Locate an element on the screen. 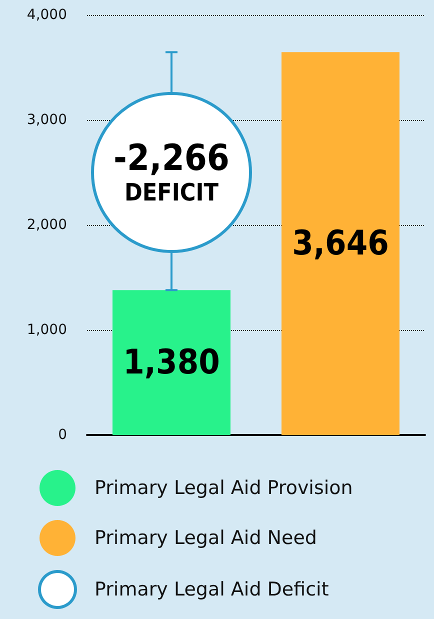 Image resolution: width=434 pixels, height=619 pixels. y-tick-label: 0 is located at coordinates (62, 435).